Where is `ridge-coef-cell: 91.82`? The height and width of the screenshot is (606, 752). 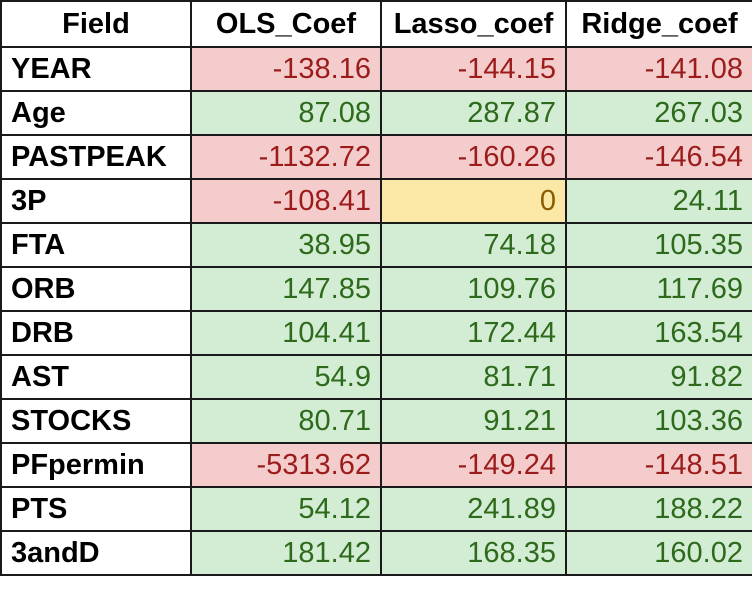 ridge-coef-cell: 91.82 is located at coordinates (658, 377).